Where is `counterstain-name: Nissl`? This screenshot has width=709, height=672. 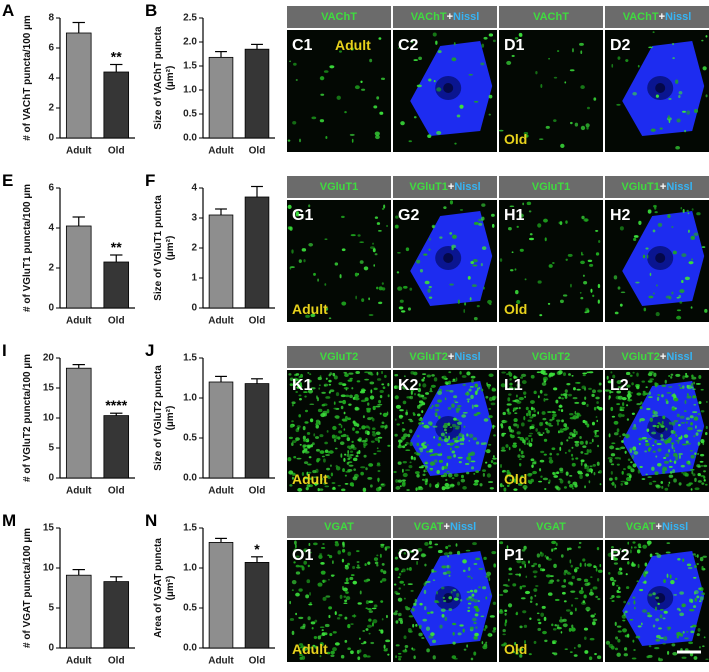 counterstain-name: Nissl is located at coordinates (678, 17).